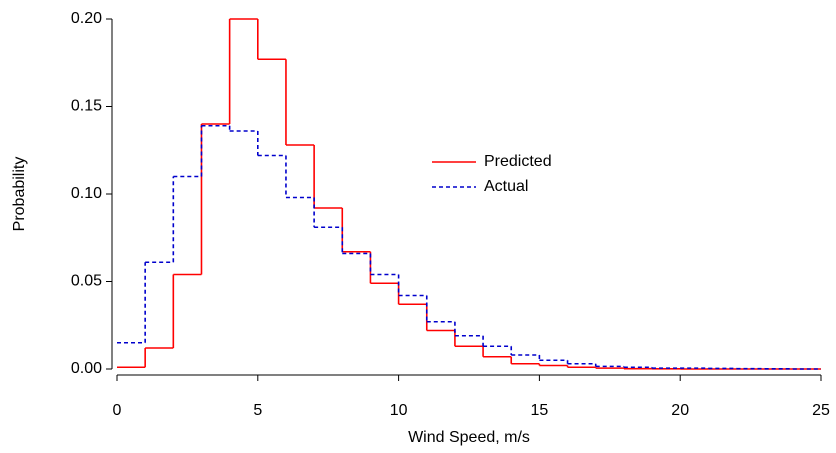 The image size is (836, 453). I want to click on x-tick-label: 25, so click(821, 410).